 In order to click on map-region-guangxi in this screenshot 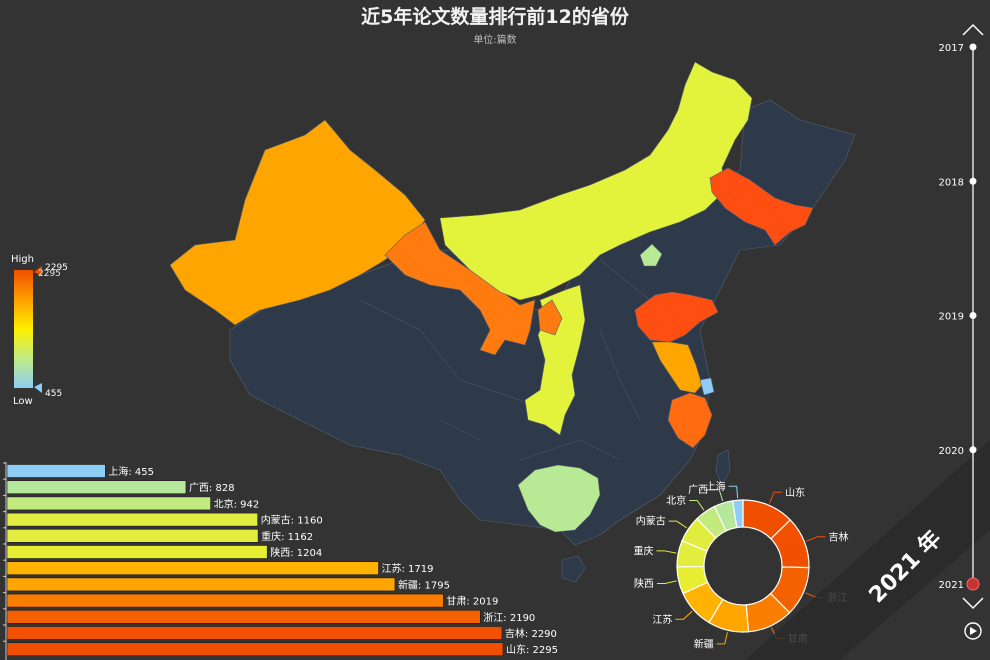, I will do `click(559, 498)`.